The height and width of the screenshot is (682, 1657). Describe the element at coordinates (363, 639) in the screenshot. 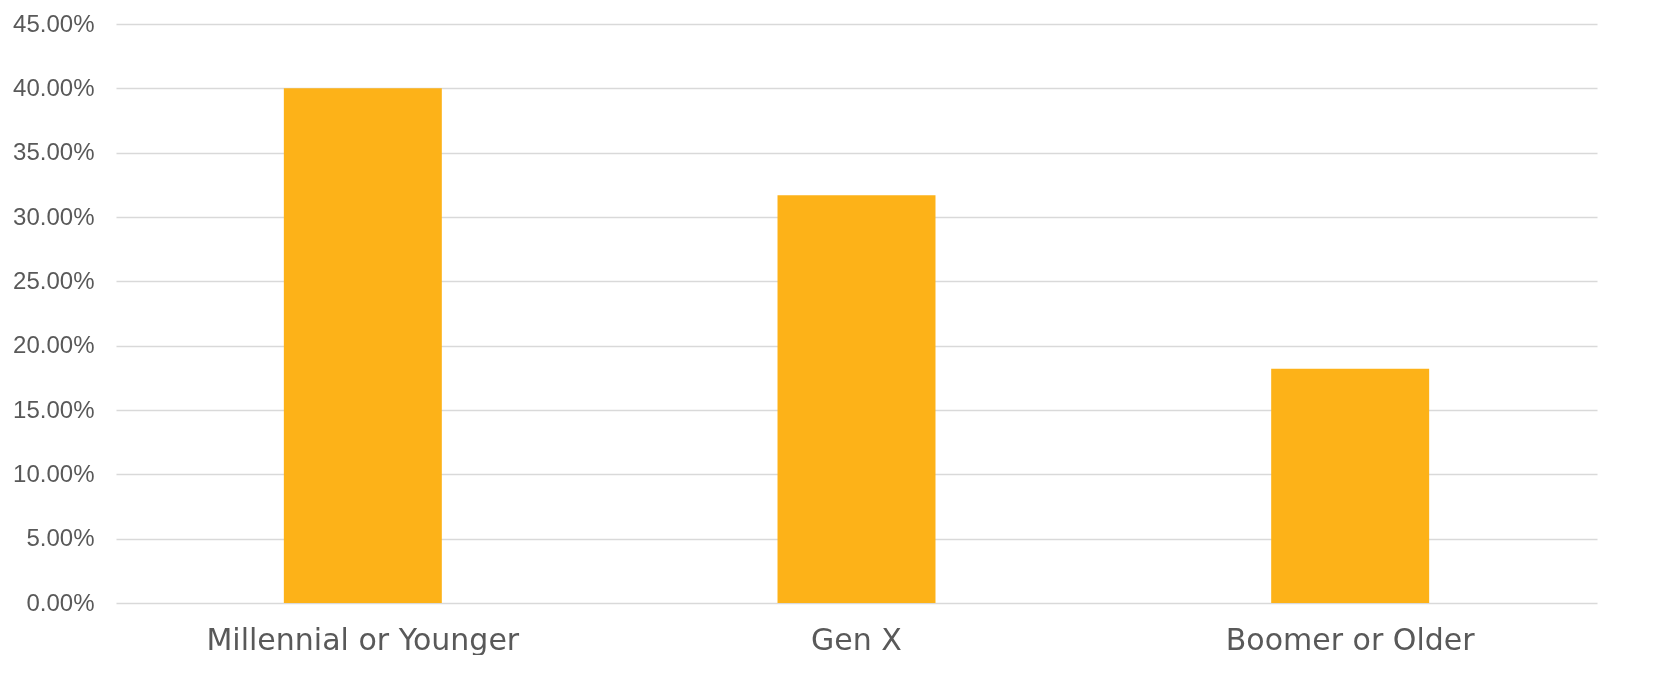

I see `x-tick-label: Millennial or Younger` at that location.